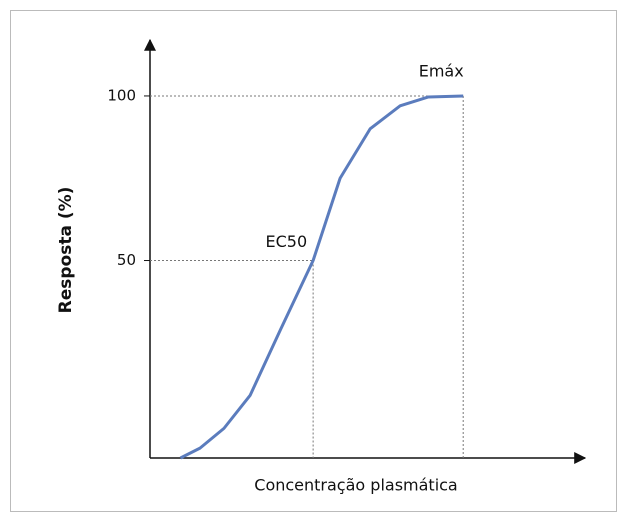  What do you see at coordinates (355, 485) in the screenshot?
I see `x-axis-label: Concentração plasmática` at bounding box center [355, 485].